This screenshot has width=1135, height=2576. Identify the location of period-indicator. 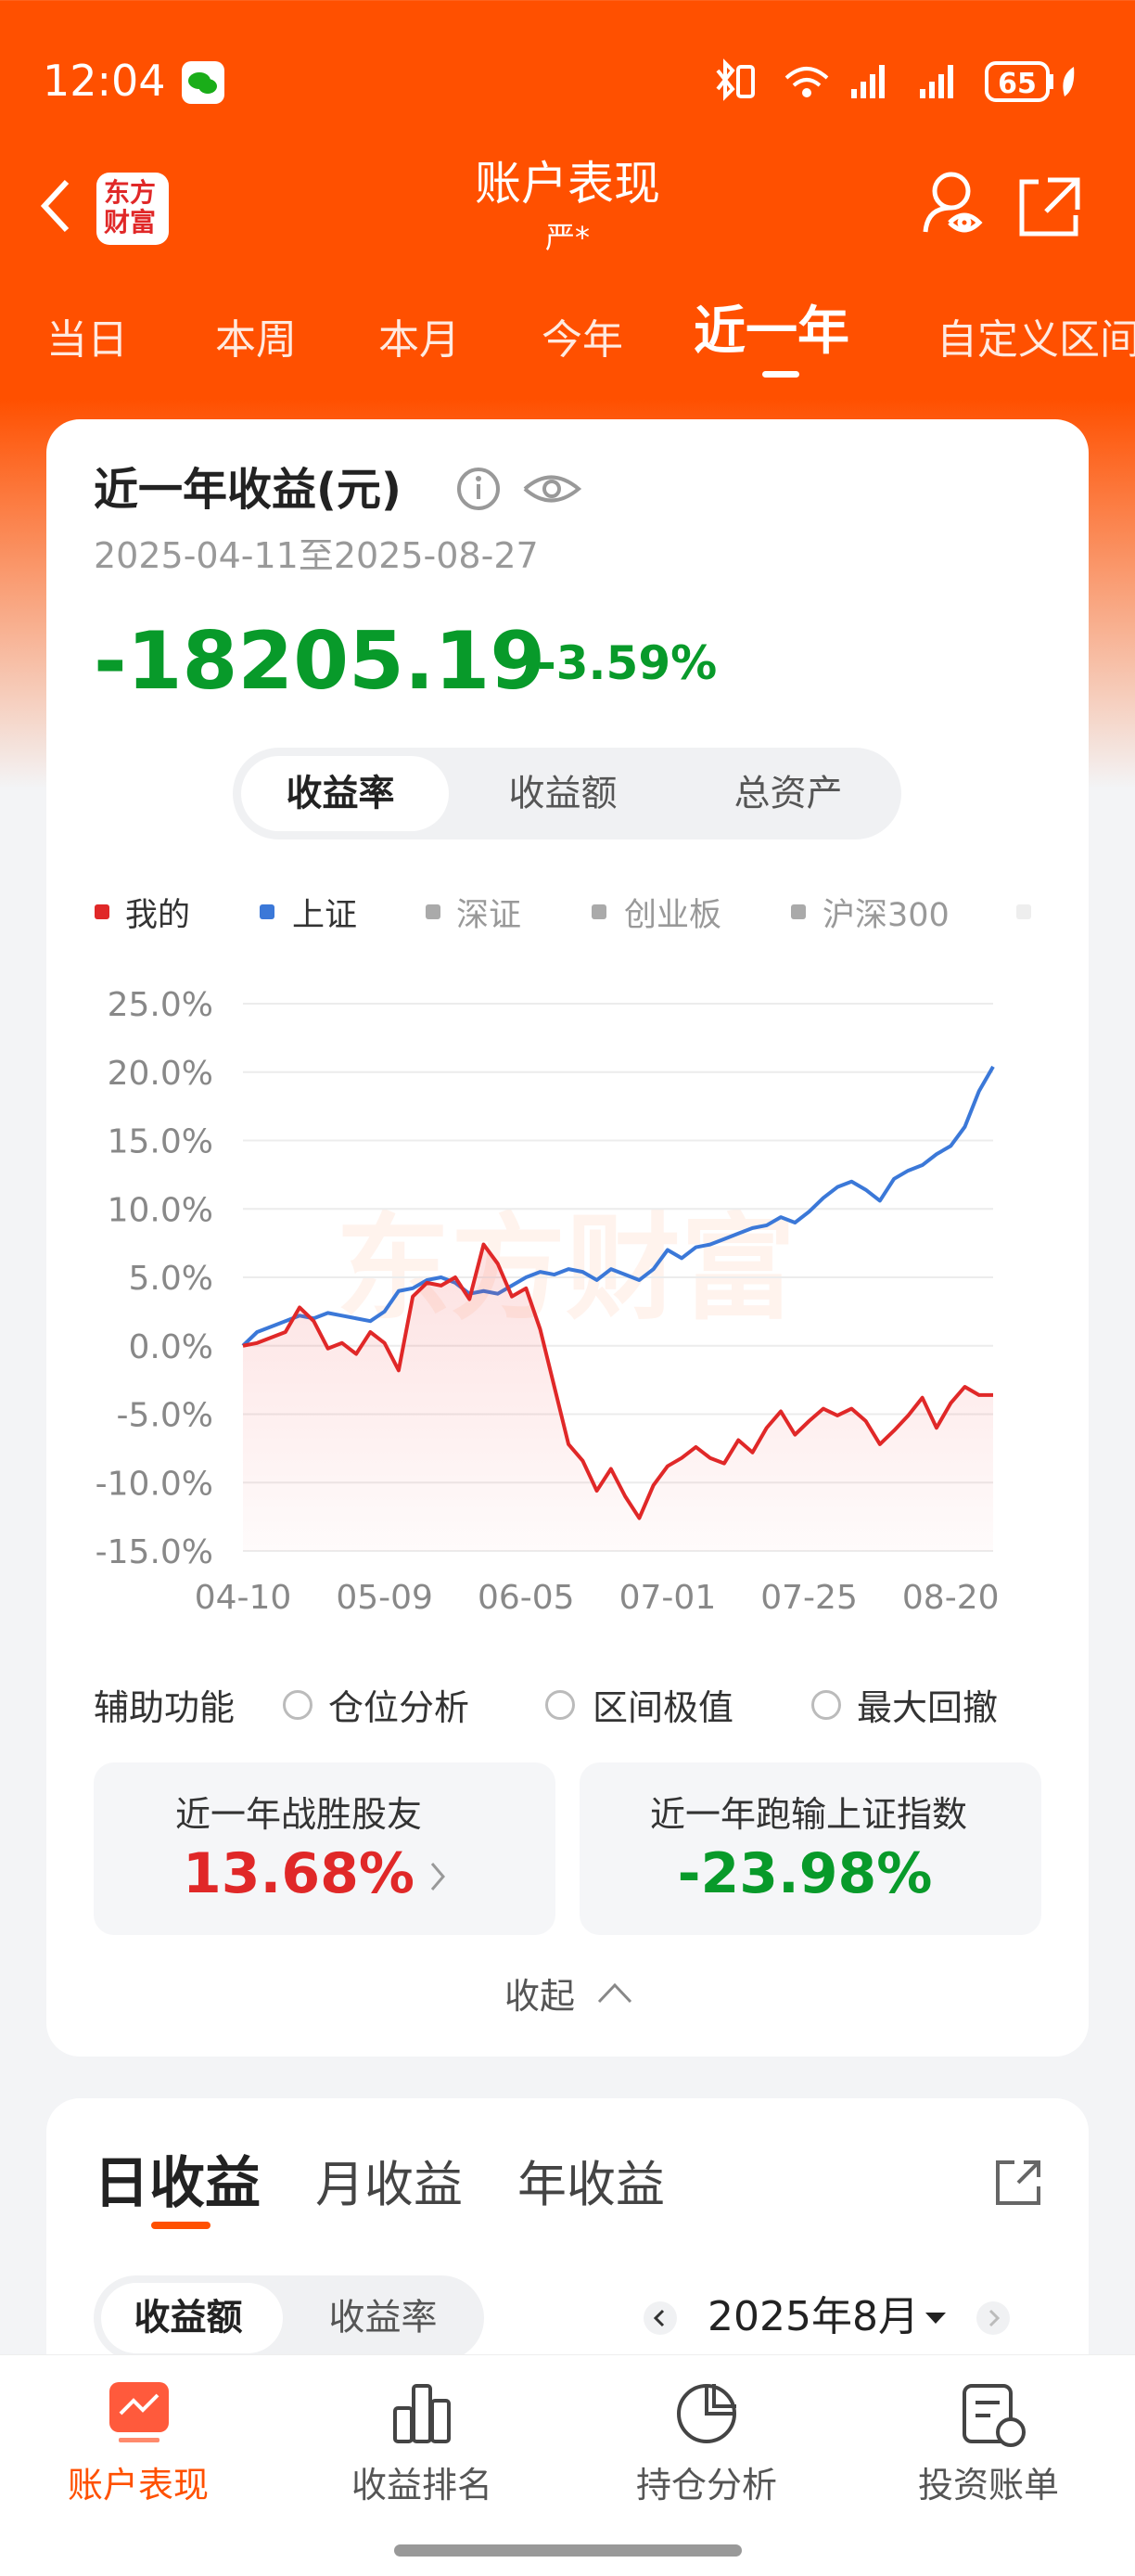
(181, 2225).